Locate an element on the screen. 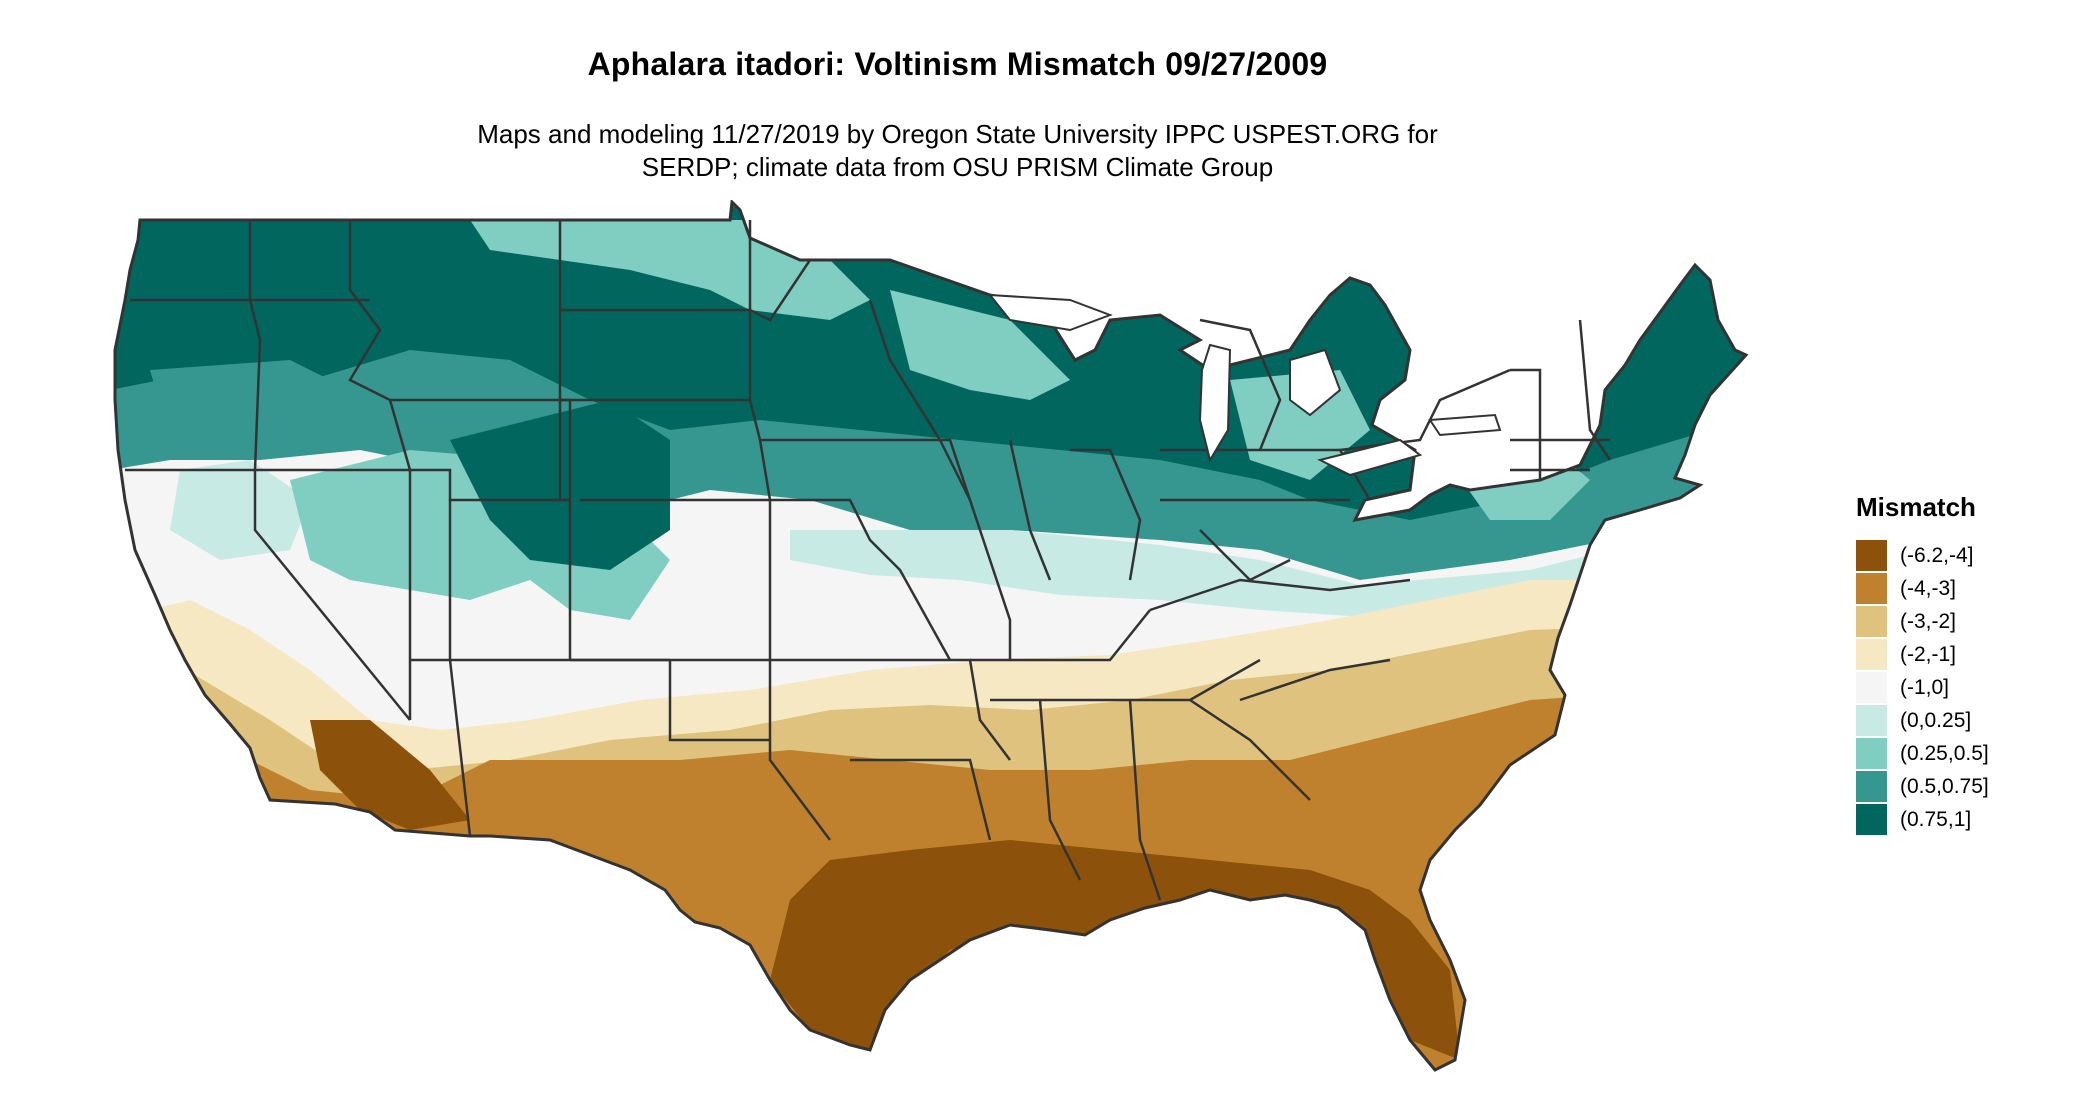 The image size is (2099, 1116). tx-panhandle is located at coordinates (719, 701).